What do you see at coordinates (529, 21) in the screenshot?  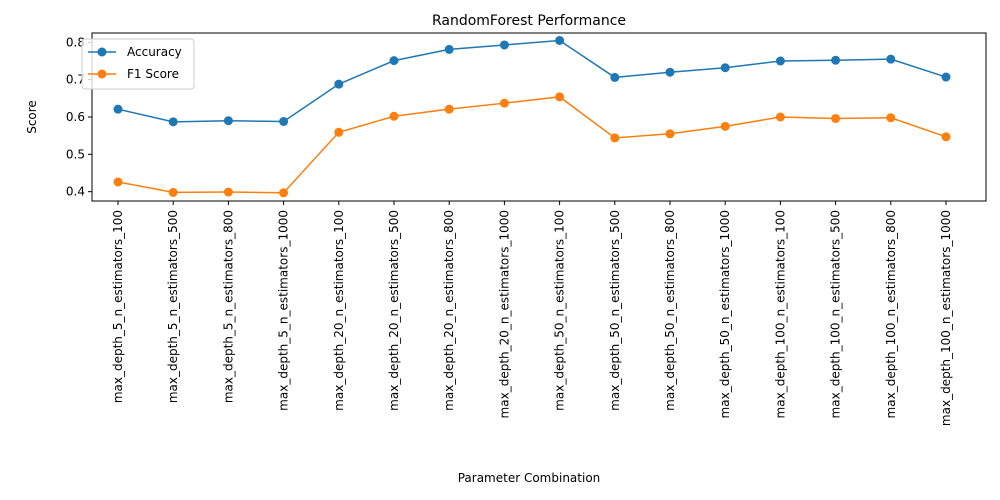 I see `chart-title: RandomForest Performance` at bounding box center [529, 21].